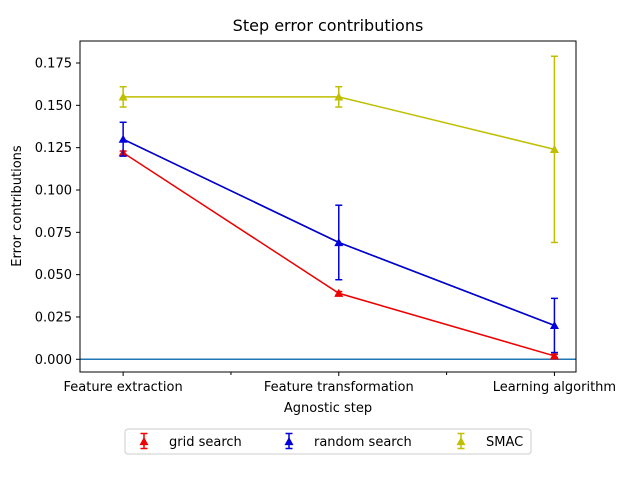 Image resolution: width=640 pixels, height=480 pixels. Describe the element at coordinates (328, 25) in the screenshot. I see `chart-title: Step error contributions` at that location.